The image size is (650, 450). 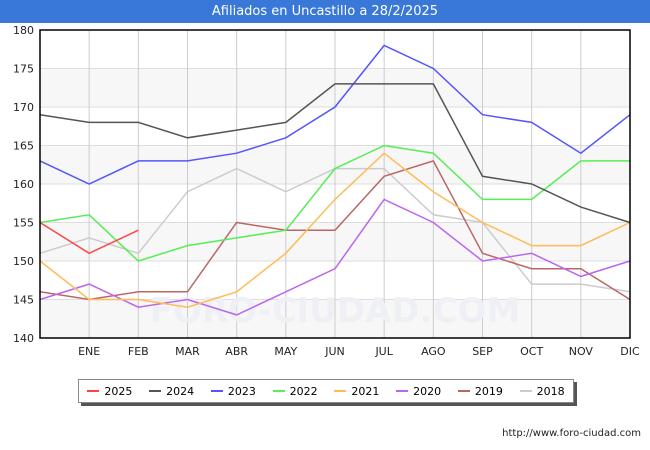 What do you see at coordinates (23, 184) in the screenshot?
I see `y-tick-label: 160` at bounding box center [23, 184].